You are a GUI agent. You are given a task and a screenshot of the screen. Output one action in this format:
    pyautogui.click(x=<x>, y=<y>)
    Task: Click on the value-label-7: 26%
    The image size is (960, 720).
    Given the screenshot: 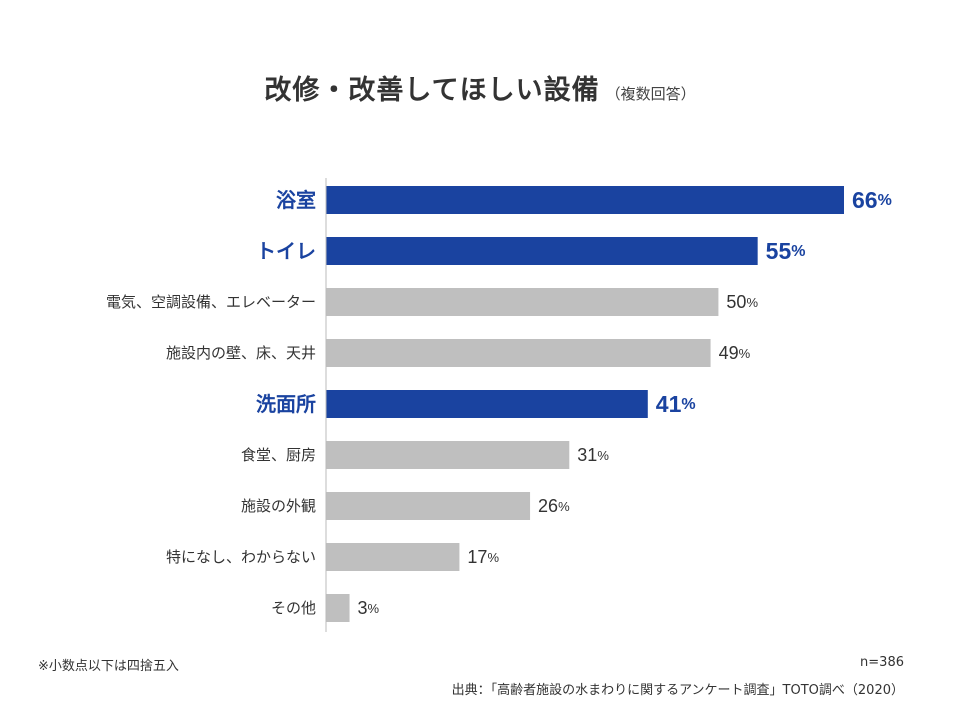 What is the action you would take?
    pyautogui.click(x=554, y=506)
    